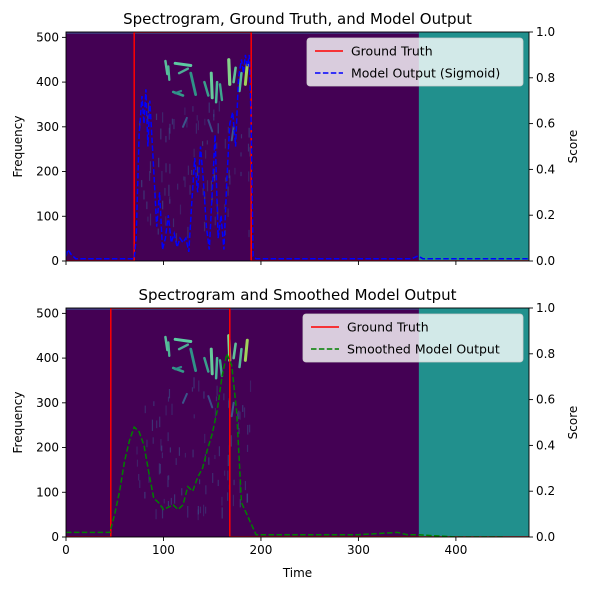 The image size is (590, 590). I want to click on y-tick-label: 200, so click(47, 448).